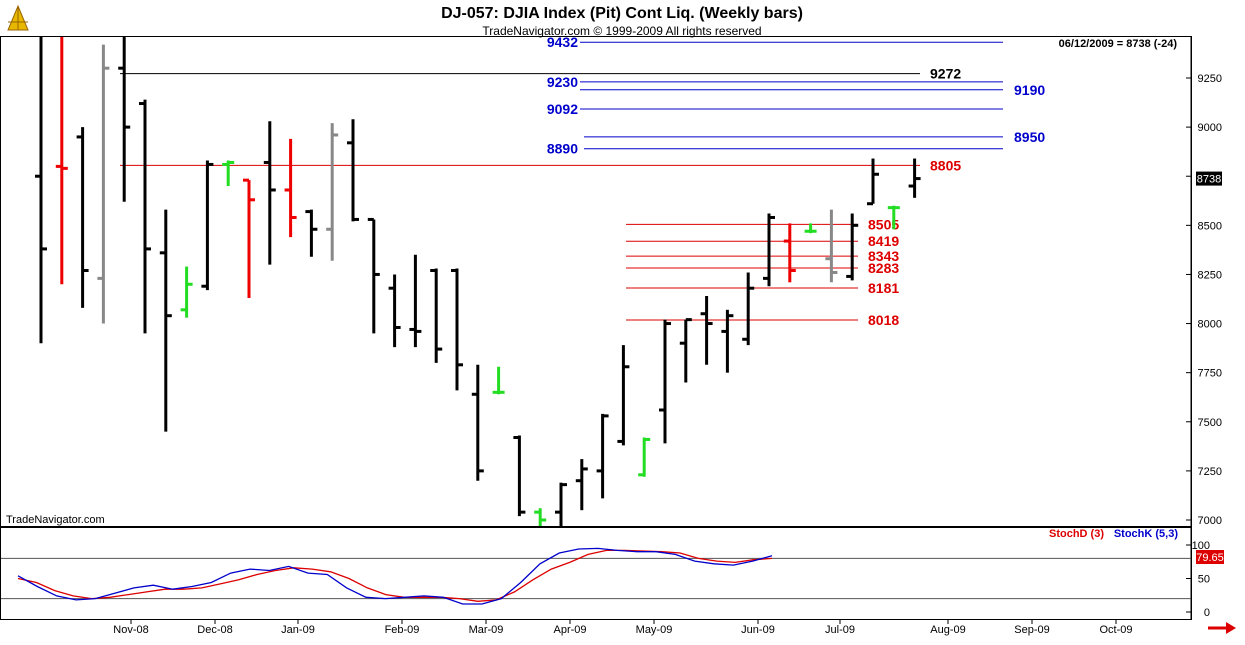  I want to click on price-axis-label: 7500, so click(1210, 423).